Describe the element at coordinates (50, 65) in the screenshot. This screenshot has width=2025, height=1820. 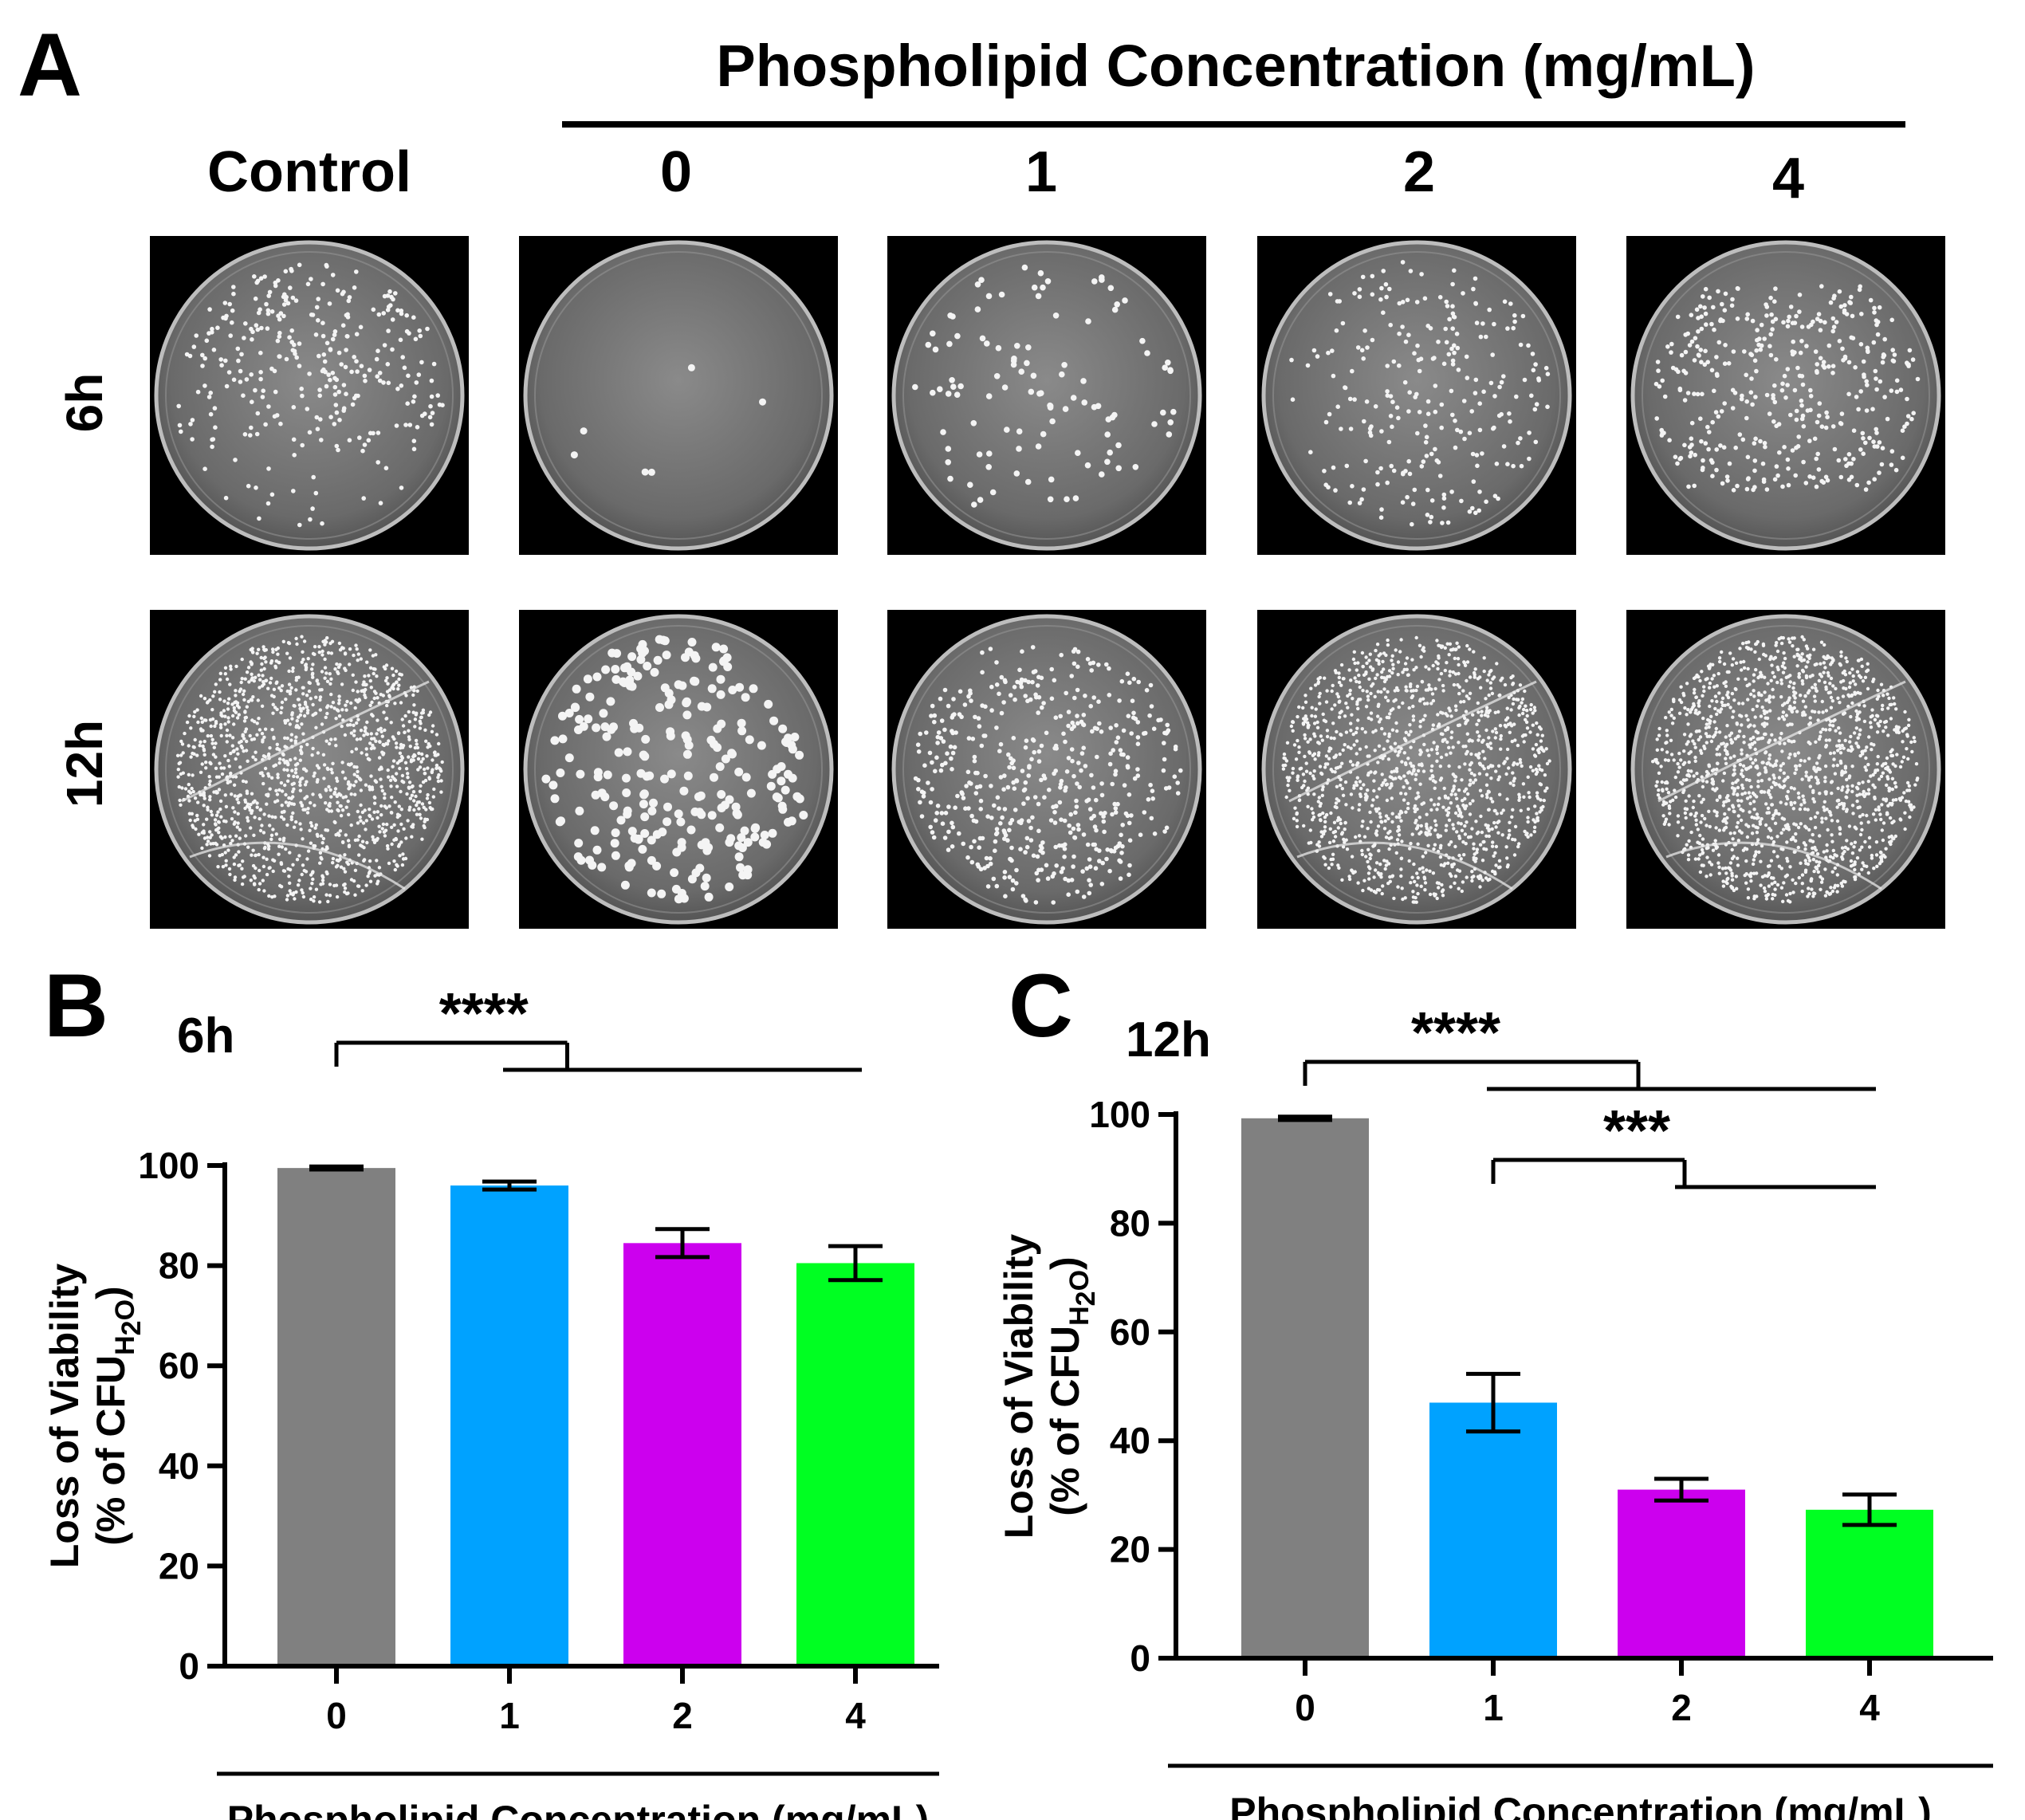
I see `panel-a-letter: A` at that location.